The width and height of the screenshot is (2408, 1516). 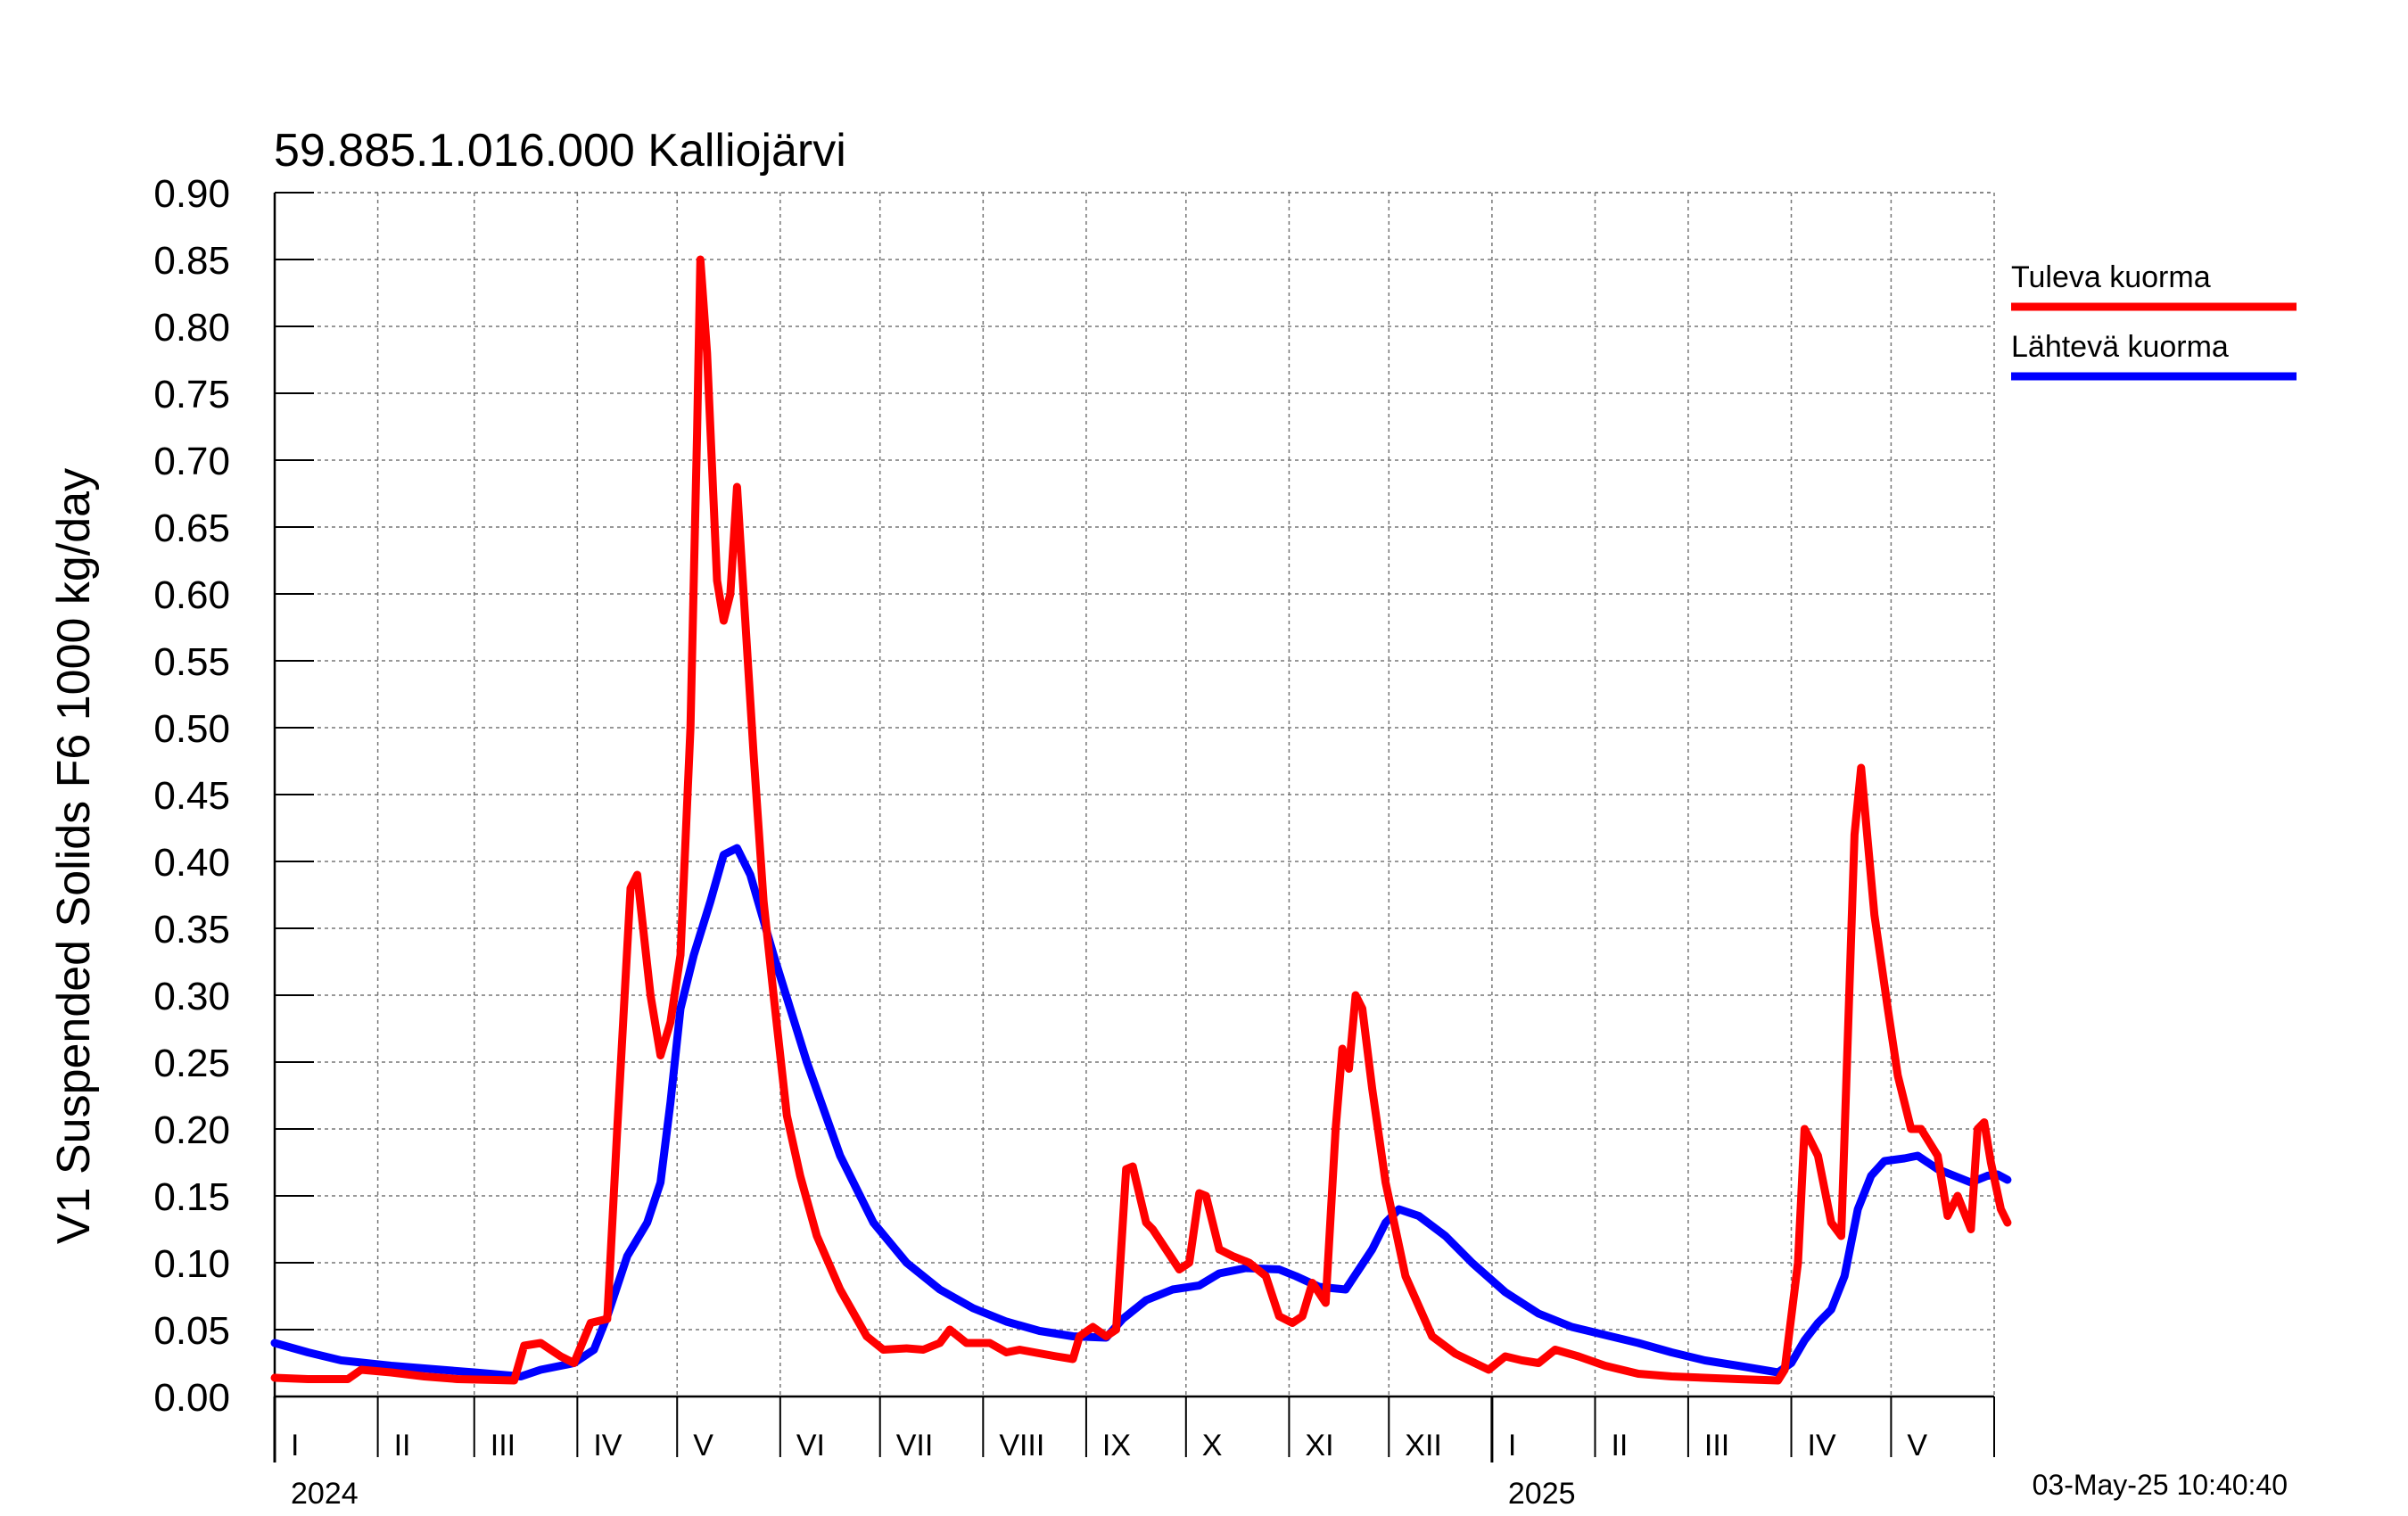 I want to click on y-tick-label: 0.00, so click(x=192, y=1398).